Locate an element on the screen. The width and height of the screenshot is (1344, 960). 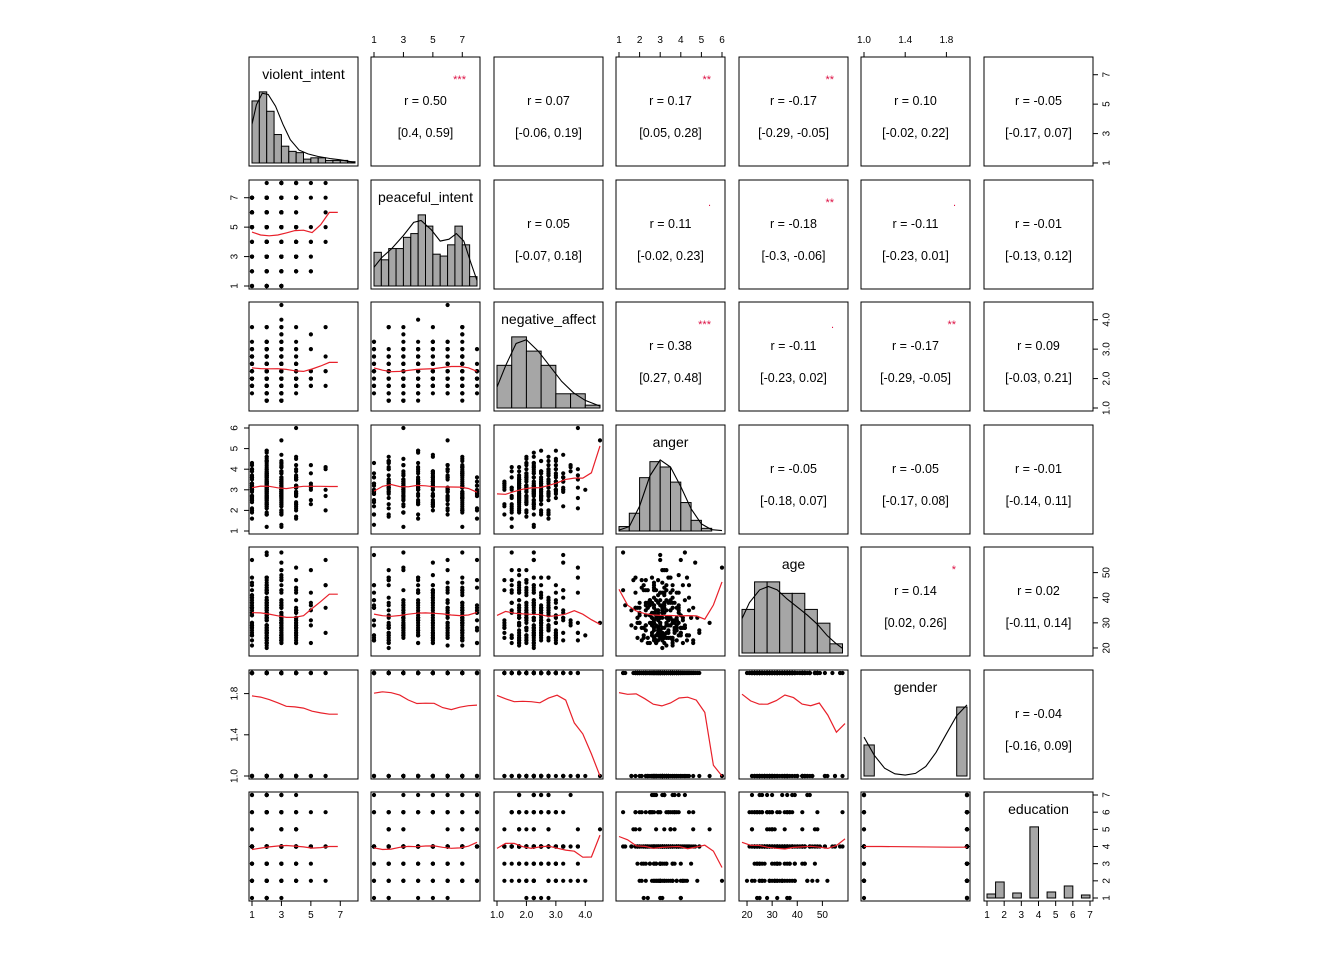
correlation-ci-2-6: [-0.03, 0.21] is located at coordinates (1038, 378).